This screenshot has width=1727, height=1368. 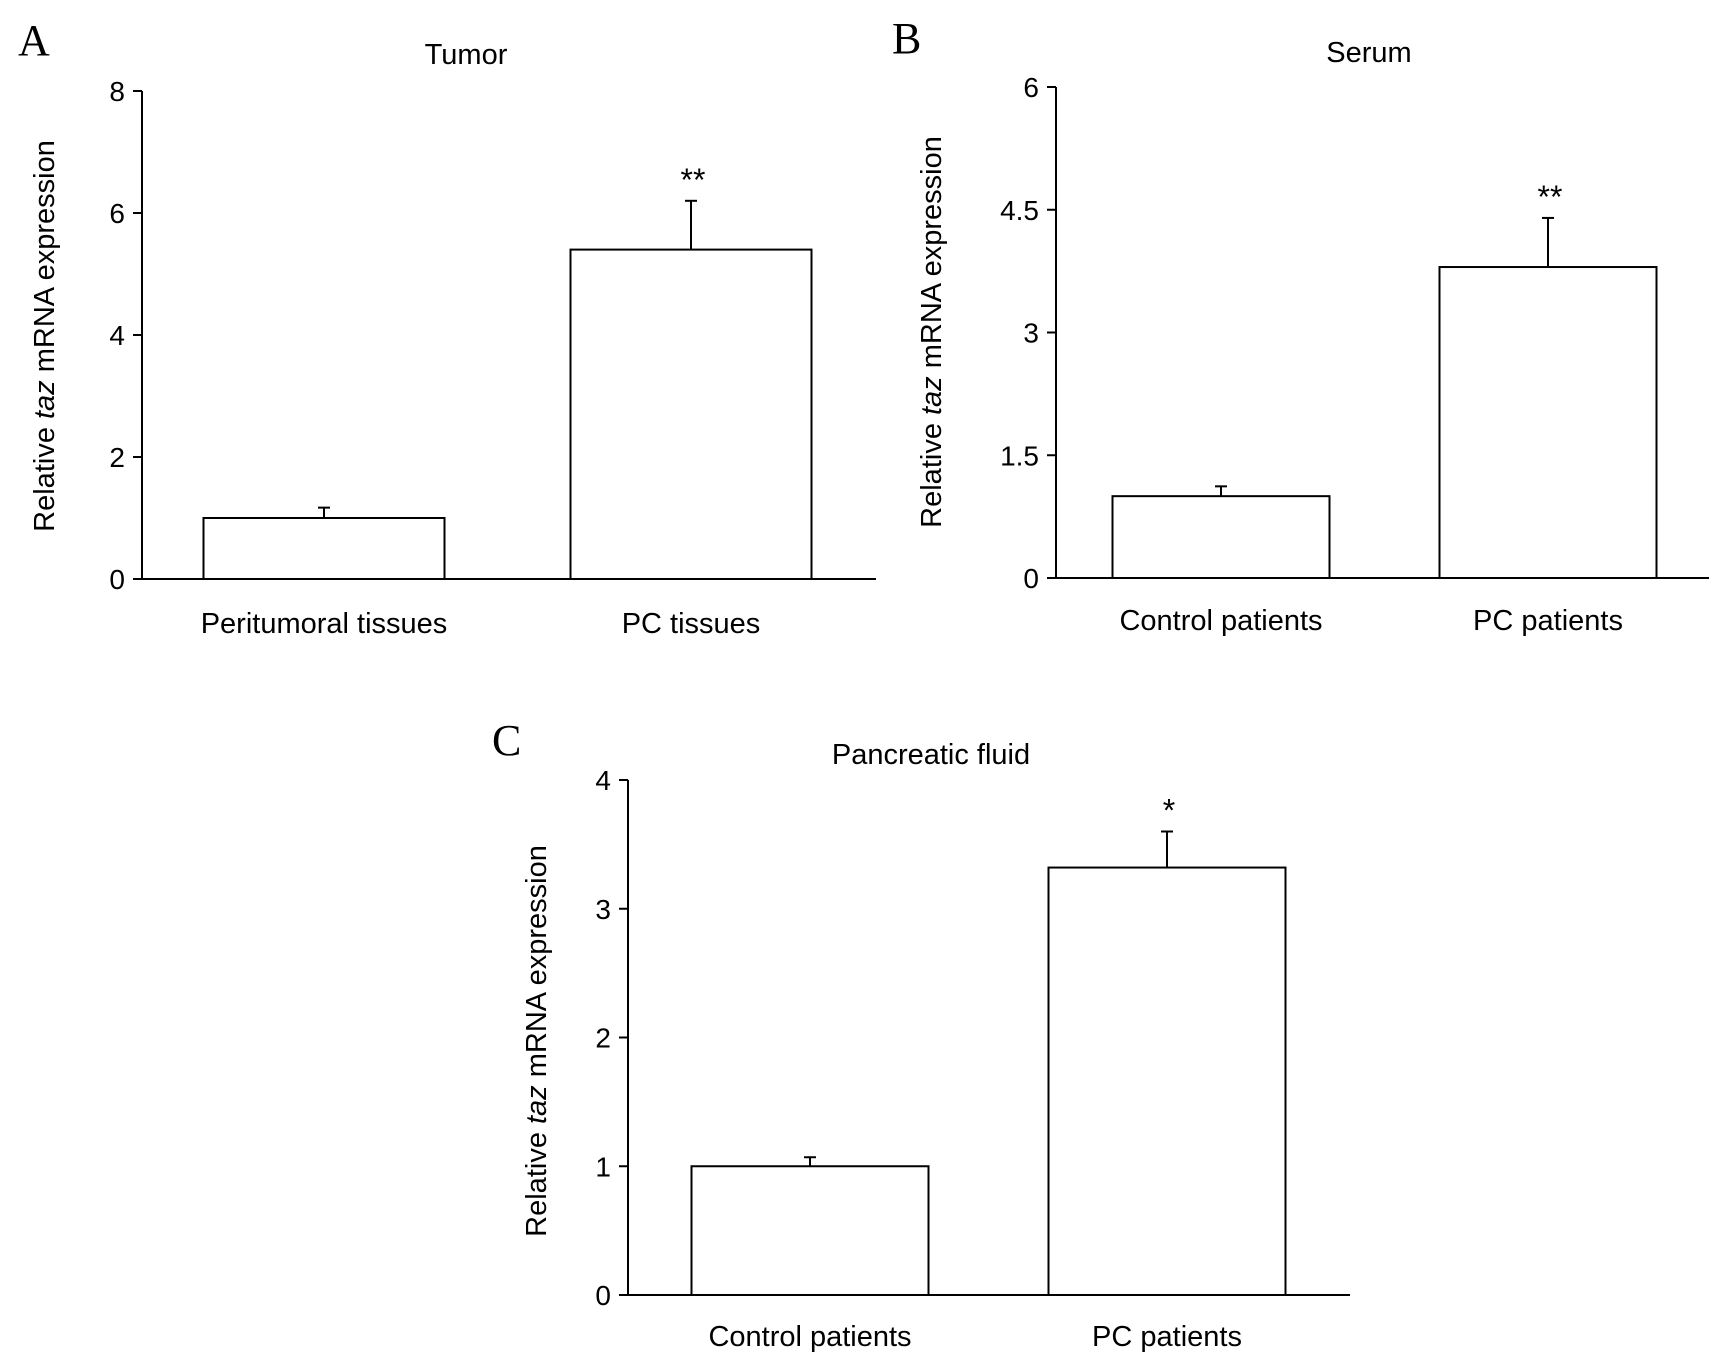 I want to click on y-axis-label-a-part-1: Relative, so click(x=45, y=475).